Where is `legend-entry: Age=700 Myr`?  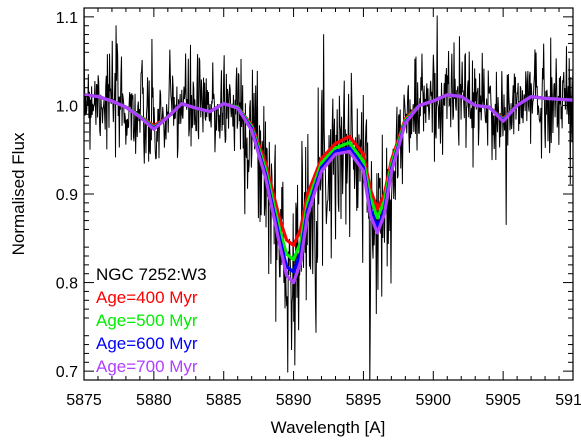 legend-entry: Age=700 Myr is located at coordinates (147, 366).